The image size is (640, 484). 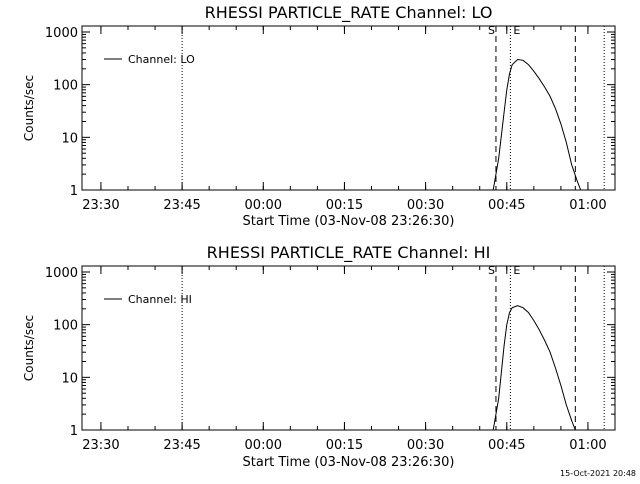 What do you see at coordinates (349, 13) in the screenshot?
I see `chart-title: RHESSI PARTICLE_RATE Channel: LO` at bounding box center [349, 13].